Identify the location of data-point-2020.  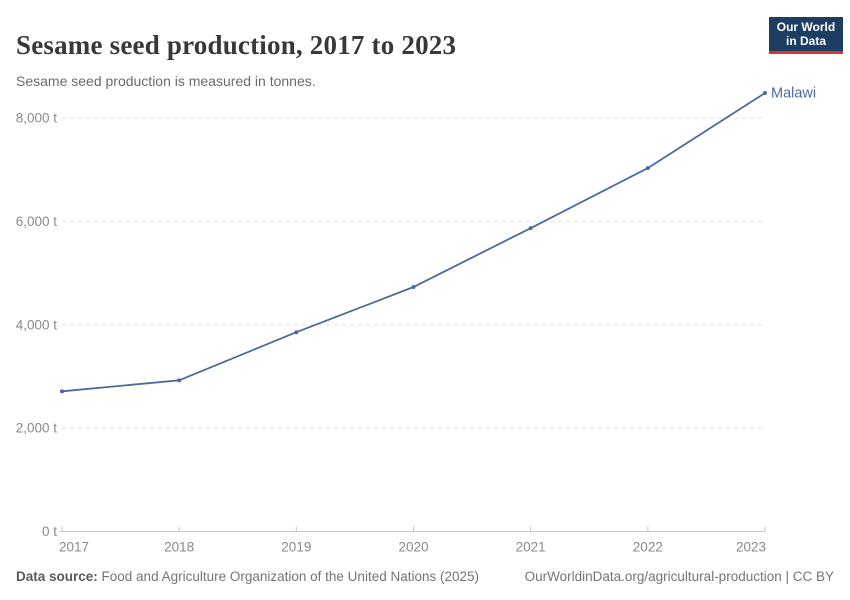
(413, 287).